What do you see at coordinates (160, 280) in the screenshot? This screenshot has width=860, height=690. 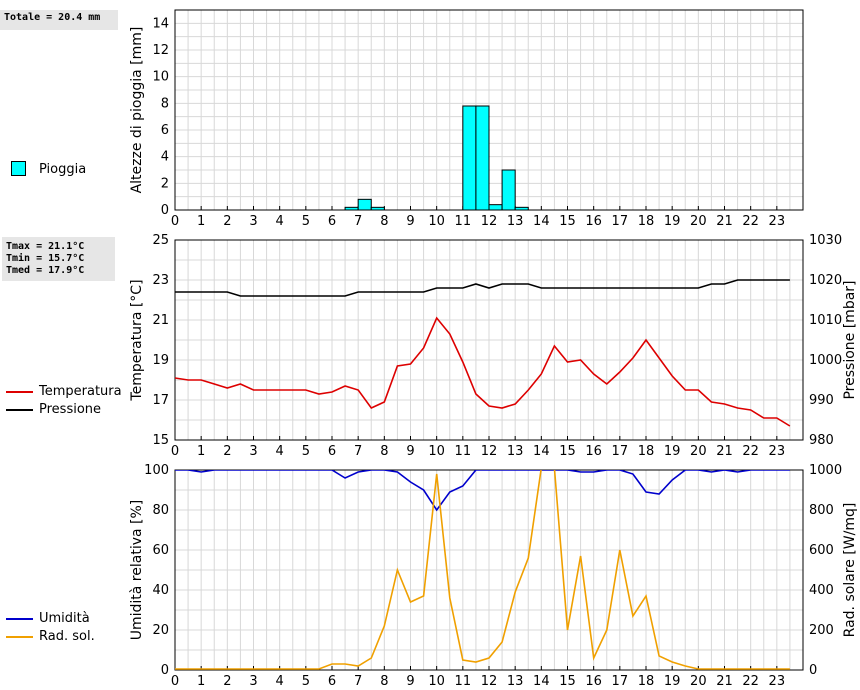 I see `y-tick-label: 23` at bounding box center [160, 280].